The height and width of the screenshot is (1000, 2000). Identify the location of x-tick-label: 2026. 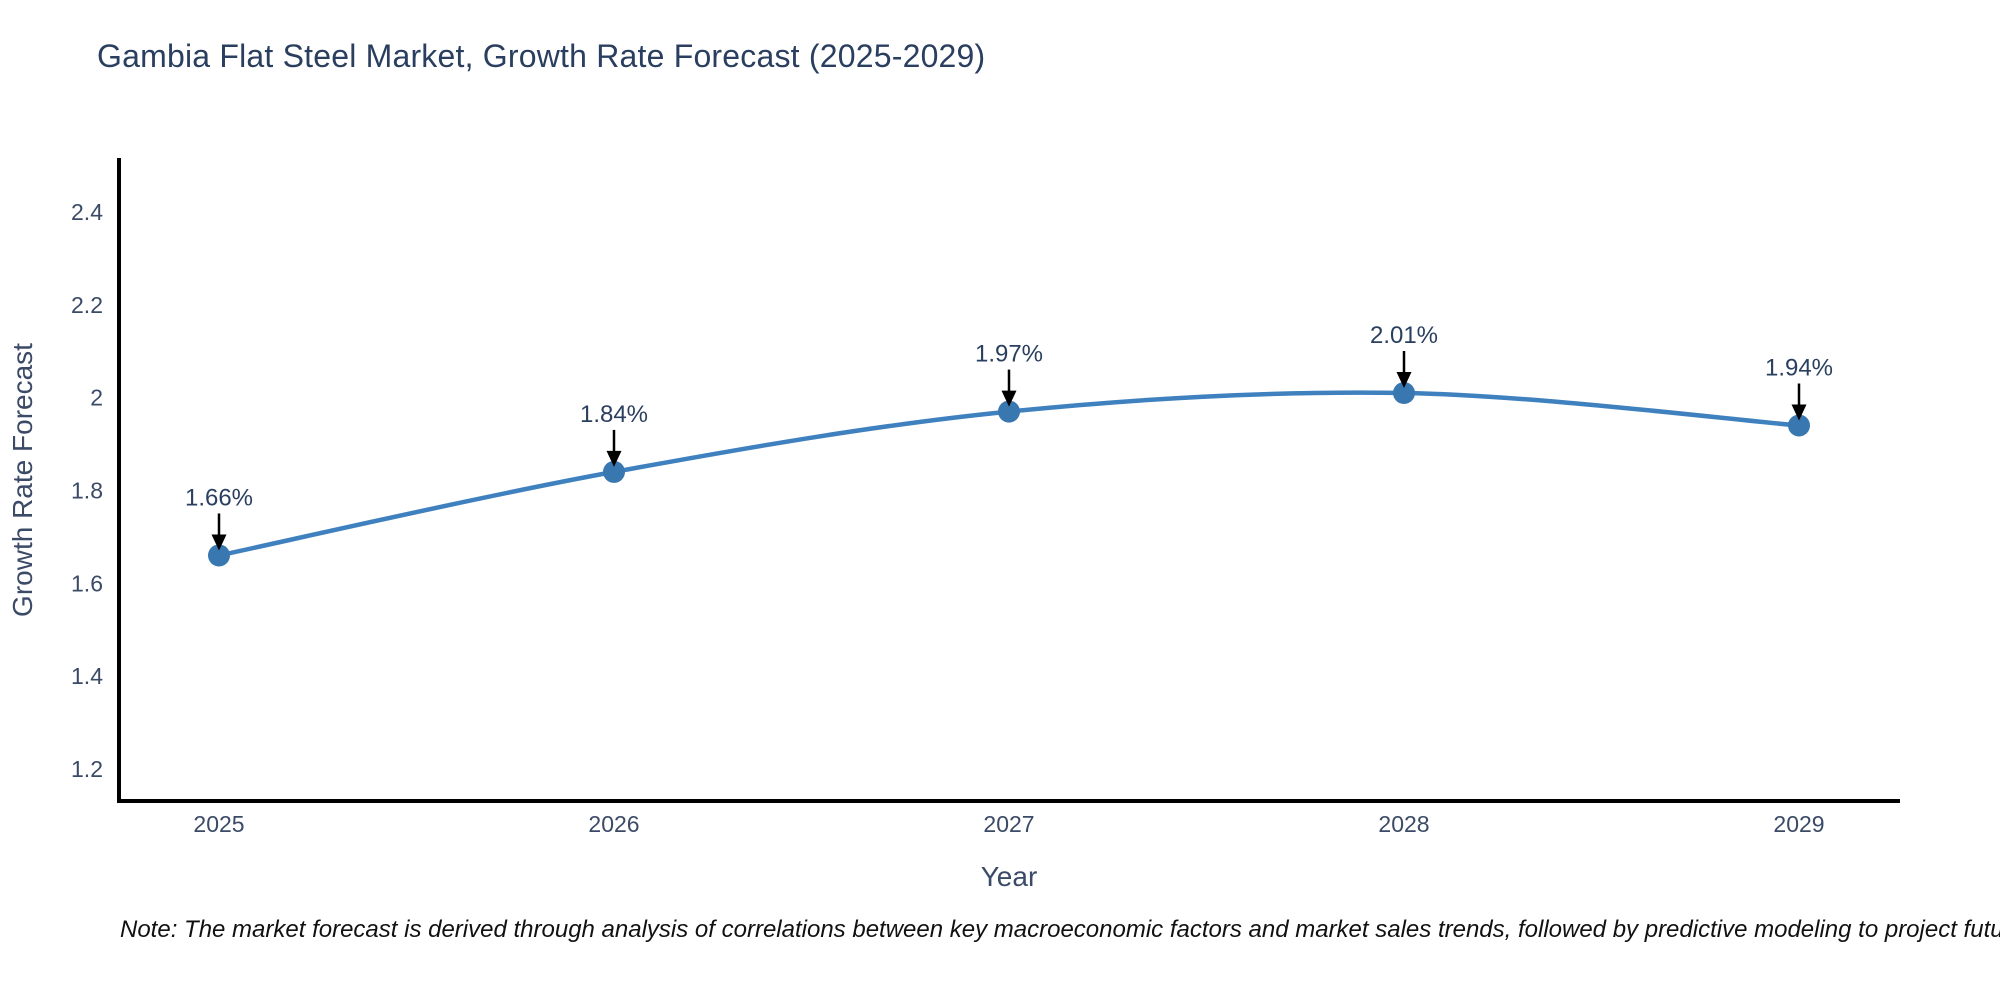
(613, 824).